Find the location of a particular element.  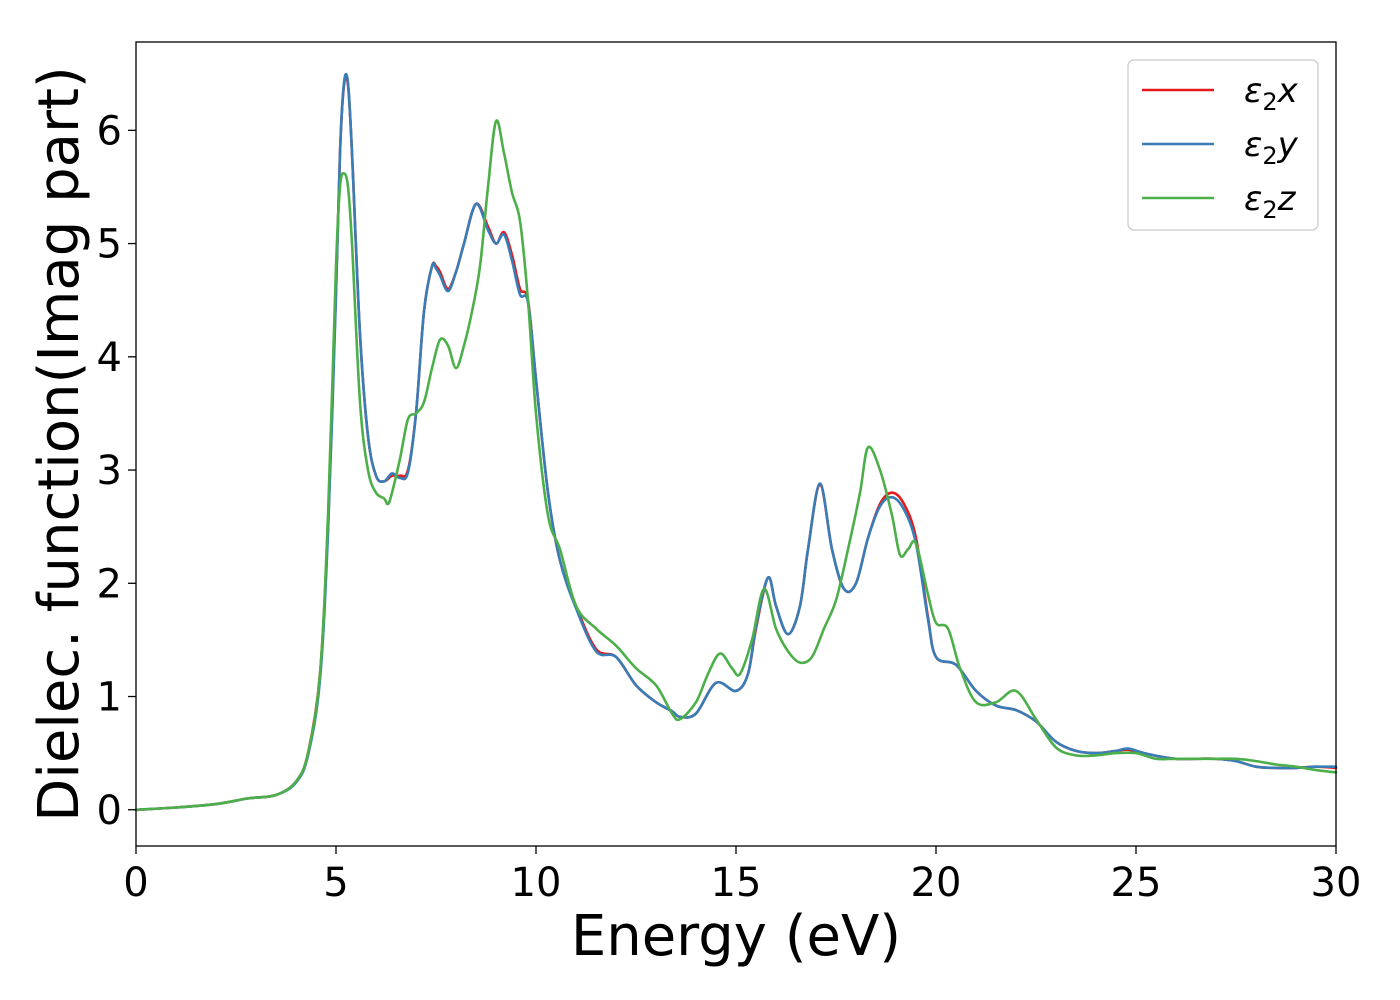

x-tick-label: 5 is located at coordinates (335, 883).